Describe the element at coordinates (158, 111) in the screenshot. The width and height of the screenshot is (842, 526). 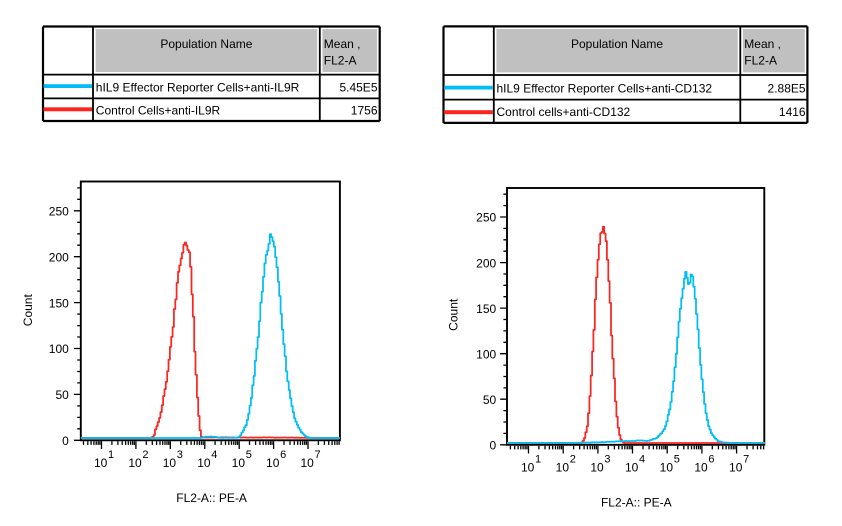
I see `svg-text: Control Cells+anti-IL9R` at that location.